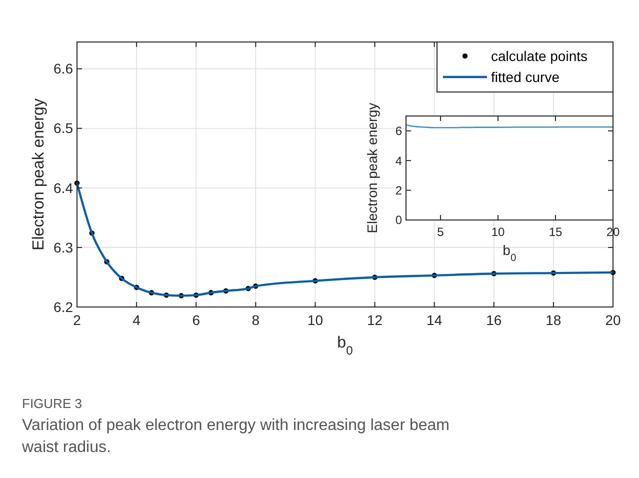  What do you see at coordinates (554, 320) in the screenshot?
I see `x-tick-label: 18` at bounding box center [554, 320].